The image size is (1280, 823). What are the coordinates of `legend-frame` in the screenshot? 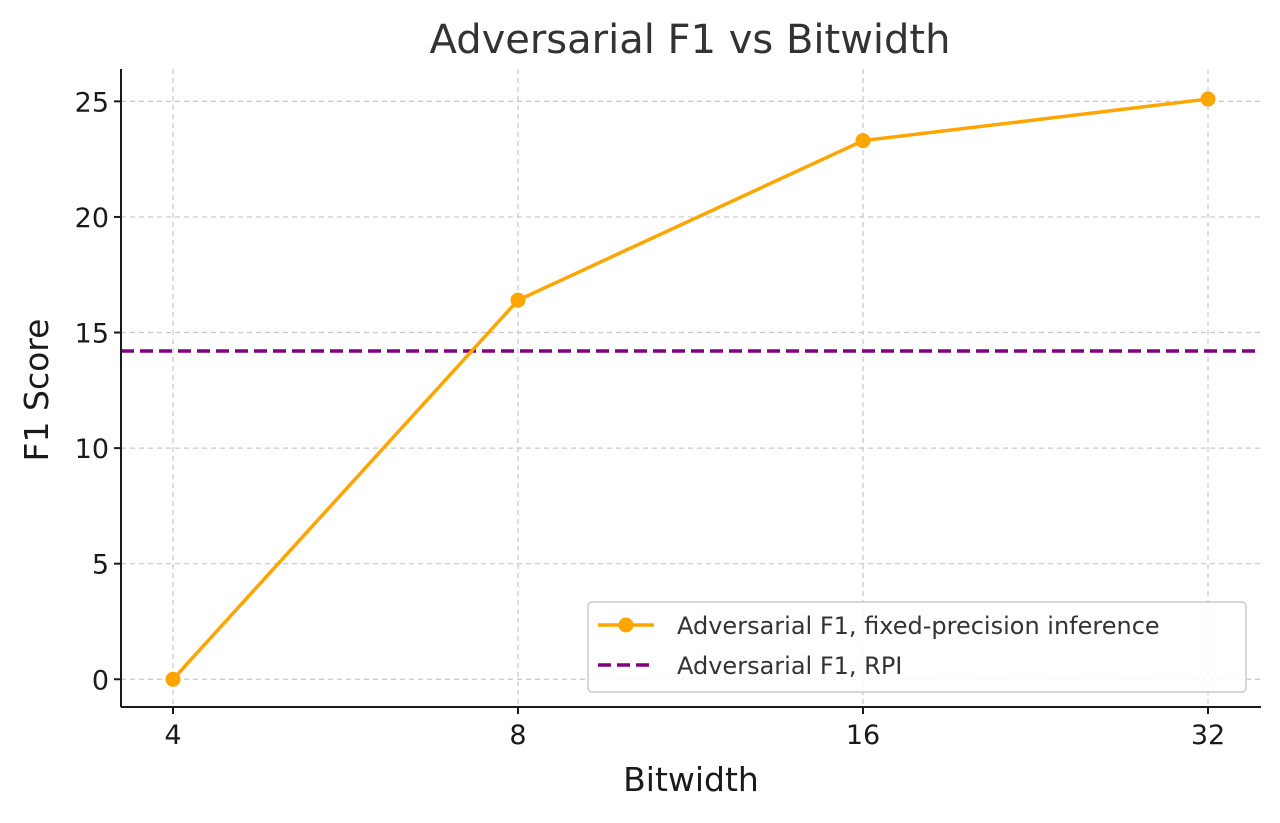 It's located at (917, 647).